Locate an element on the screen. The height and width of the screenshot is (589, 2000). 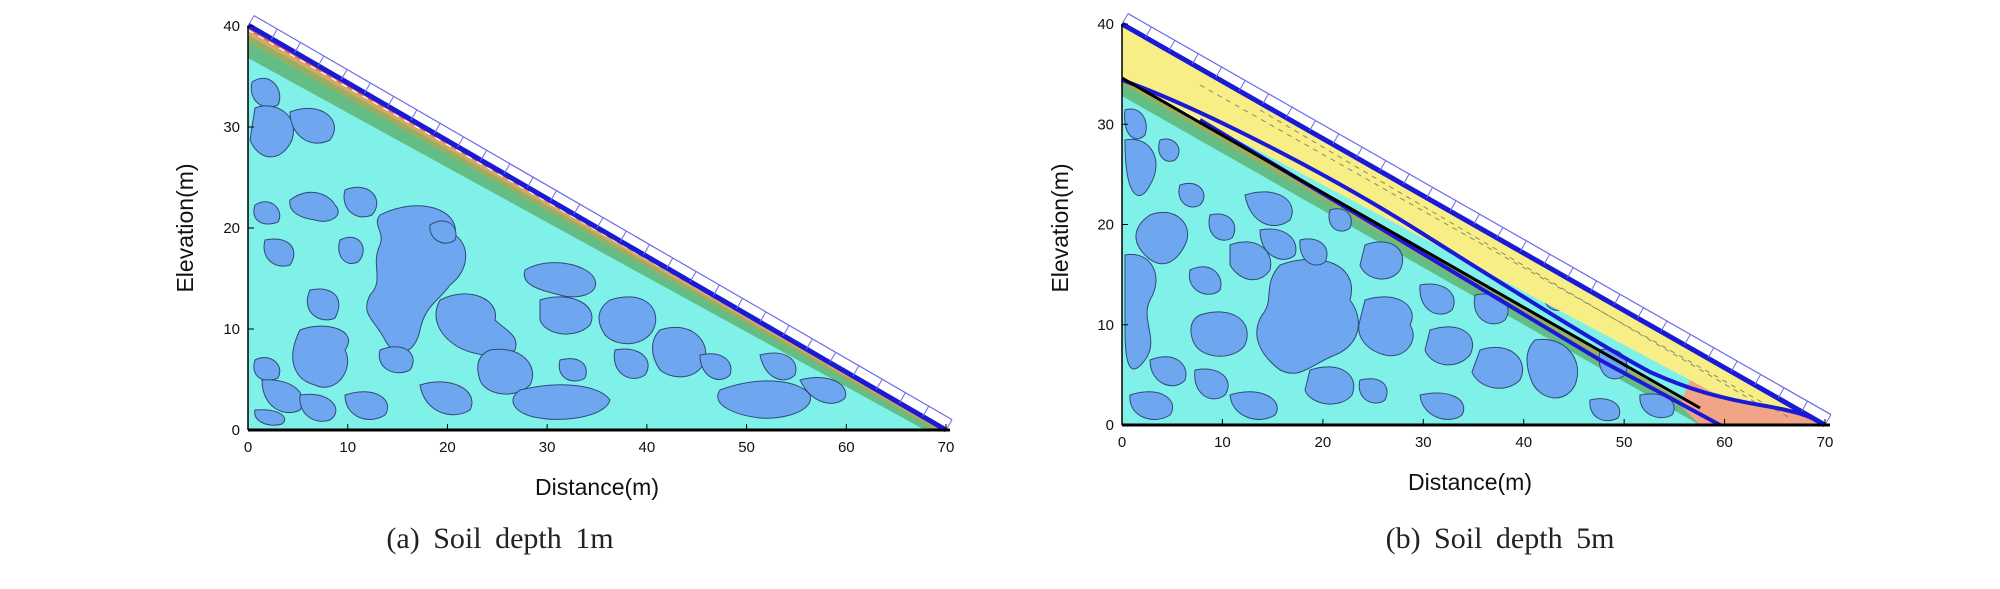
caption-a: (a) Soil depth 1m is located at coordinates (500, 538).